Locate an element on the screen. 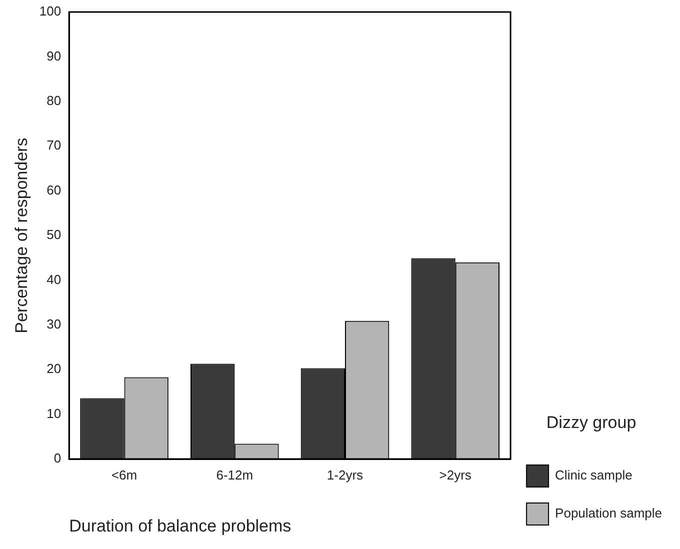 This screenshot has height=549, width=680. y-tick-label: 40 is located at coordinates (54, 279).